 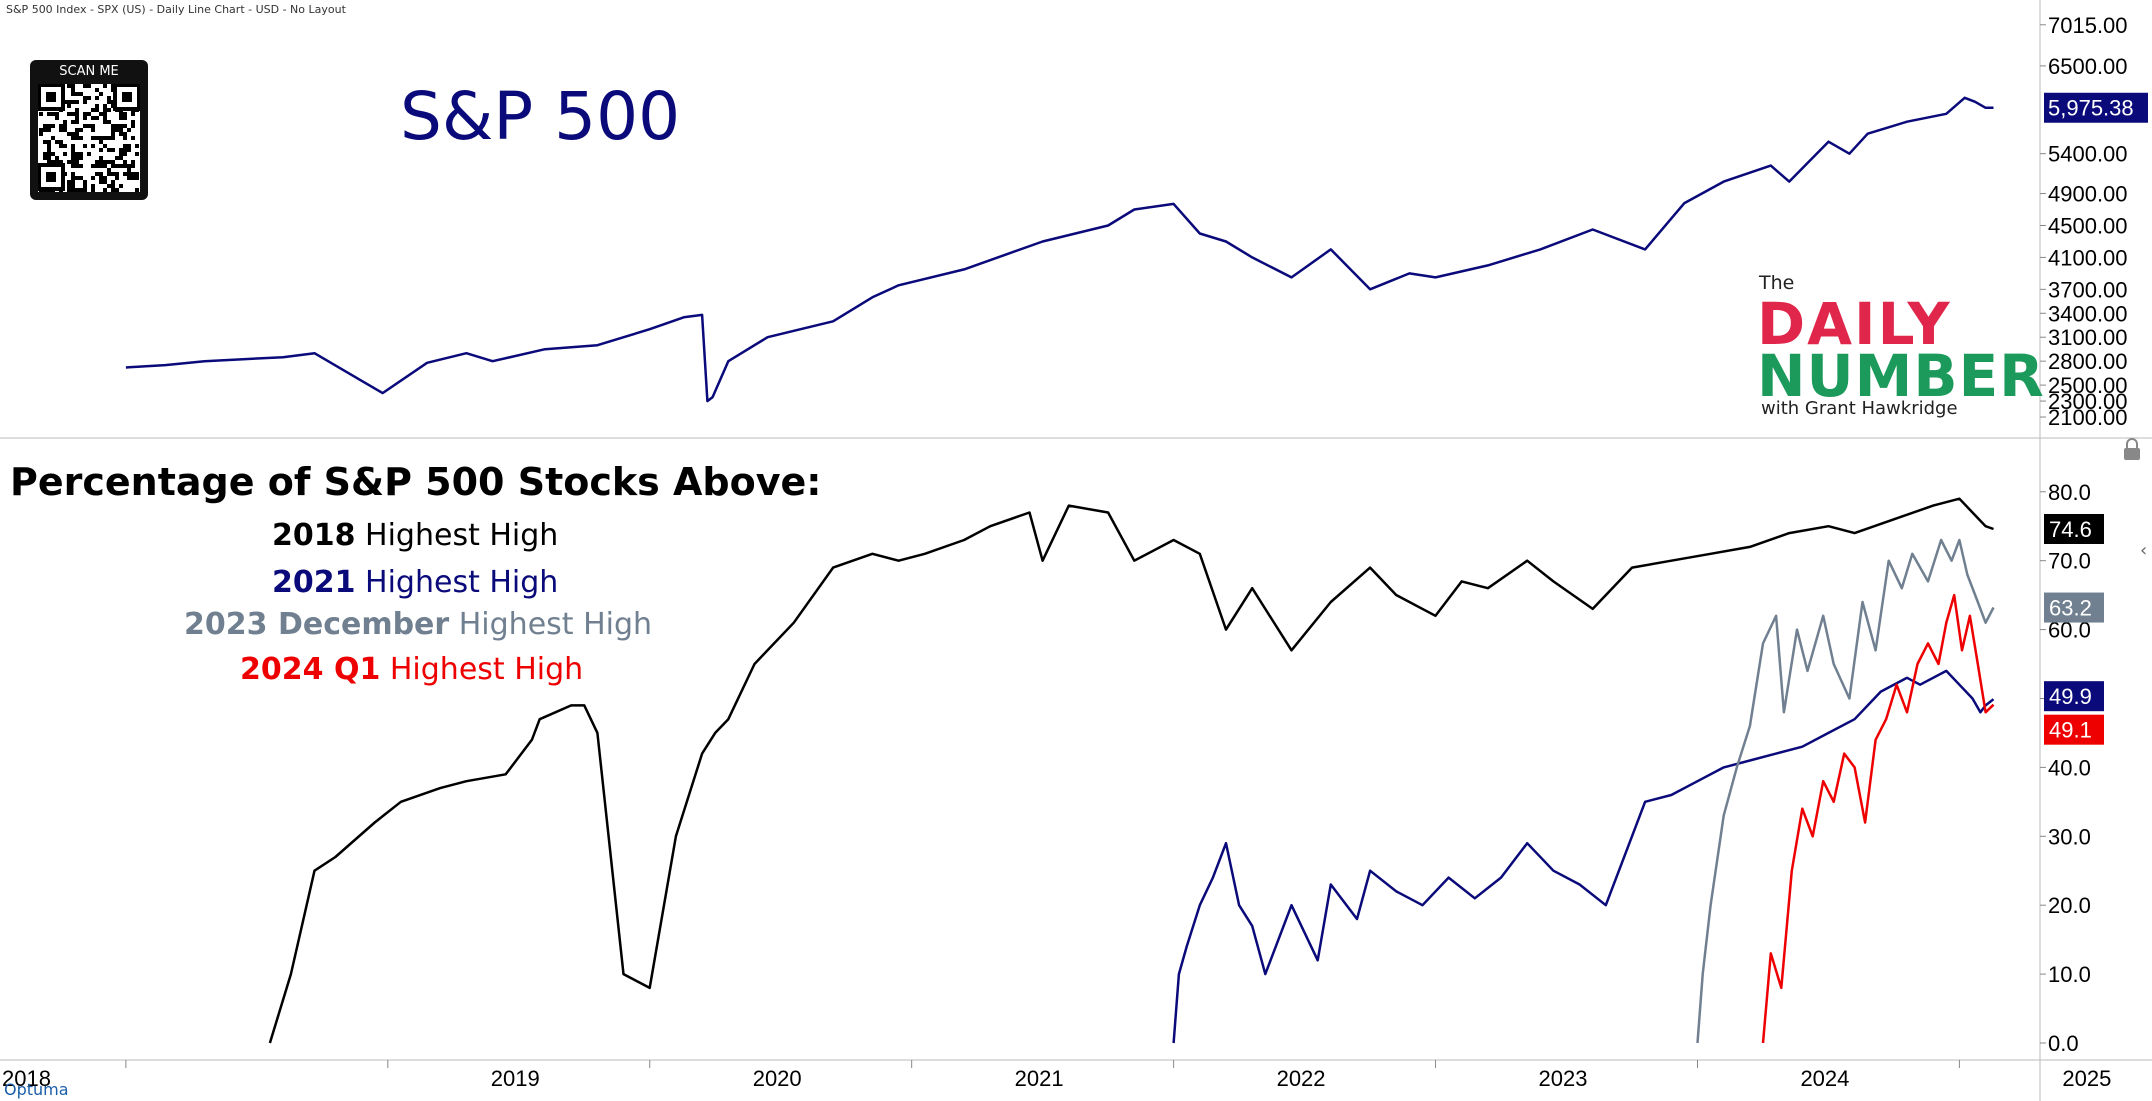 I want to click on sp500-tick-label: 4100.00, so click(x=2088, y=257).